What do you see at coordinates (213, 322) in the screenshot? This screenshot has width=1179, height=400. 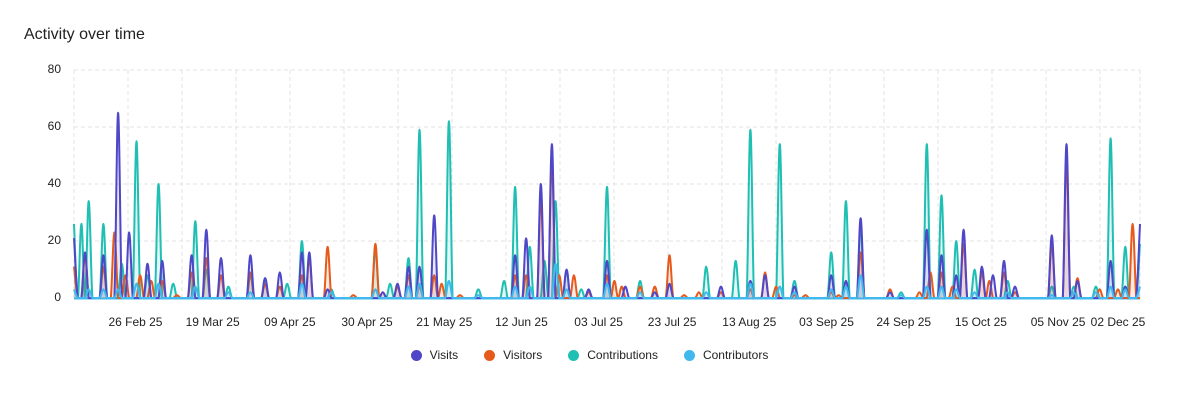 I see `x-tick-label: 19 Mar 25` at bounding box center [213, 322].